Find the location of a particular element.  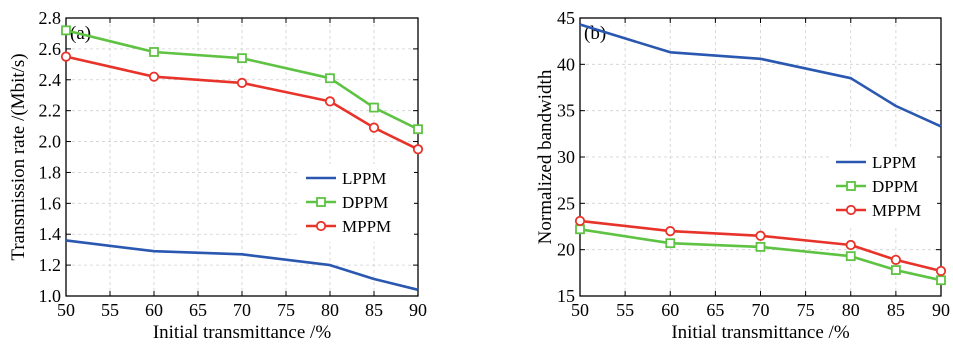

y-tick-label: 1.2 is located at coordinates (50, 265).